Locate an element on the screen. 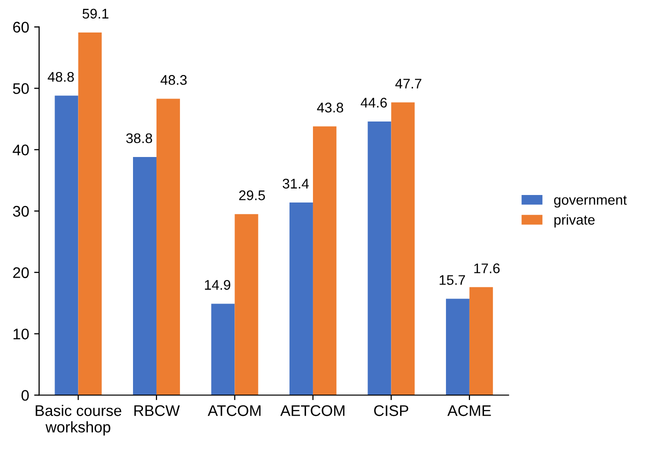 The image size is (652, 449). data-label: 48.3 is located at coordinates (173, 80).